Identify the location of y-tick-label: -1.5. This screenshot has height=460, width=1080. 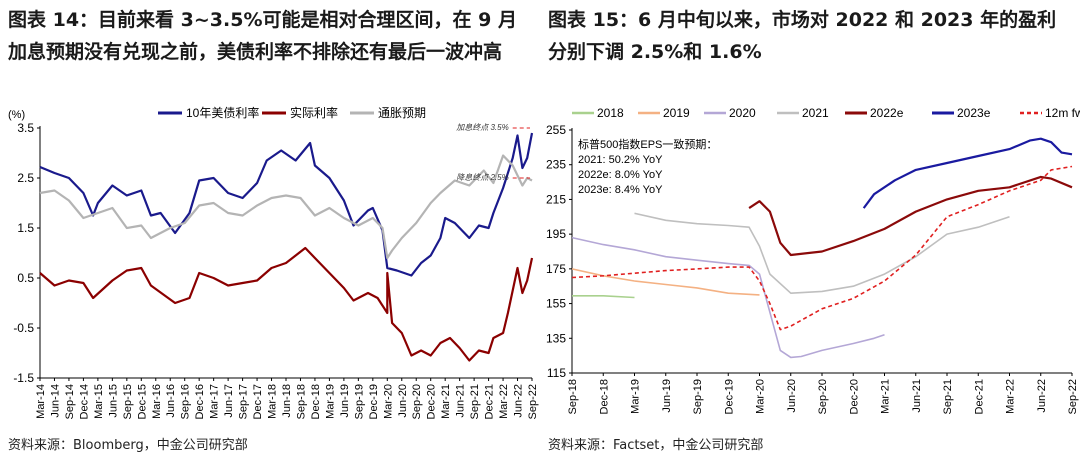
(23, 378).